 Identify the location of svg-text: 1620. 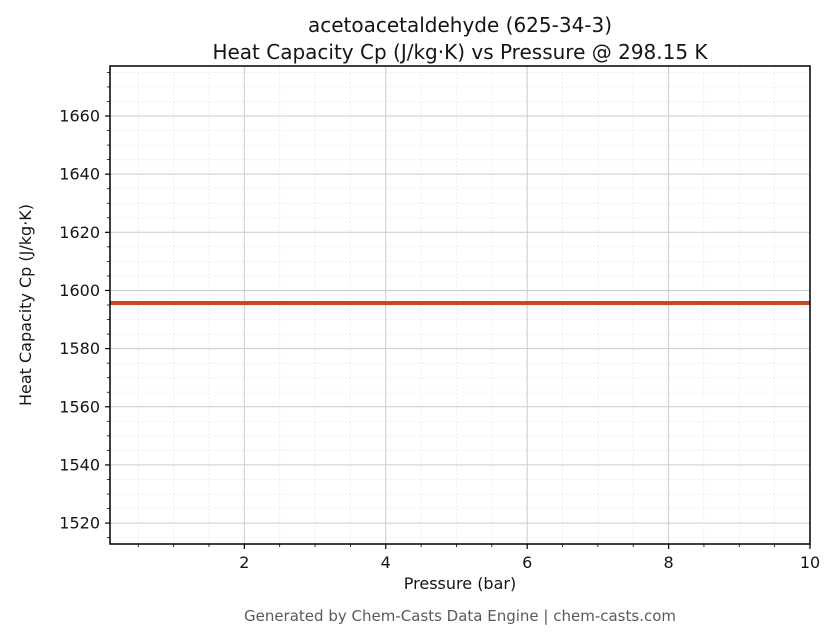
(79, 232).